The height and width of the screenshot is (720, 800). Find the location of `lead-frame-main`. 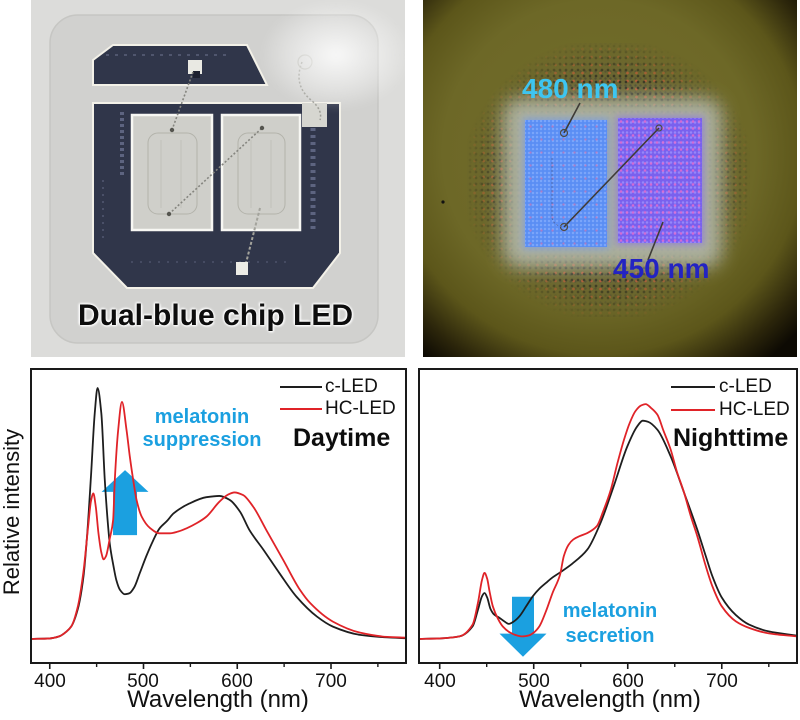

lead-frame-main is located at coordinates (216, 195).